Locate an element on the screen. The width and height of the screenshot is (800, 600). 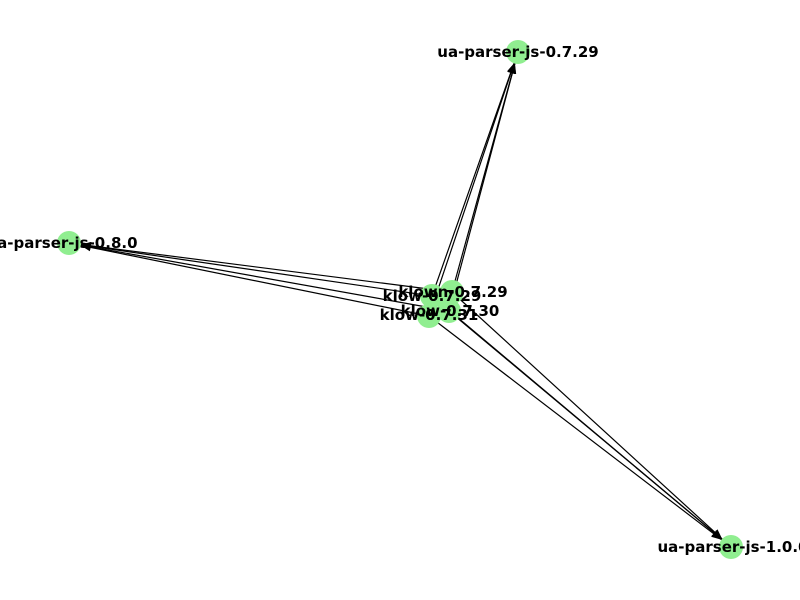
node-label-ua-parser-js-1.0.0: ua-parser-js-1.0.0 is located at coordinates (728, 547).